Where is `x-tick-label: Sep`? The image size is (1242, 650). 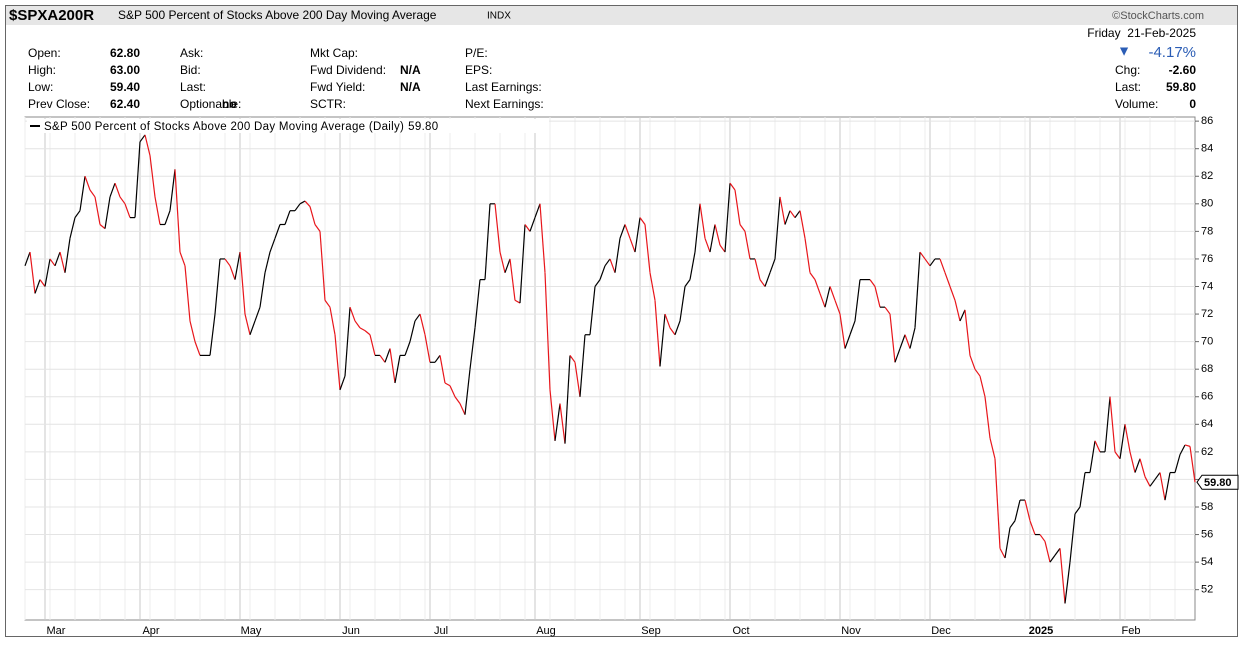 x-tick-label: Sep is located at coordinates (651, 631).